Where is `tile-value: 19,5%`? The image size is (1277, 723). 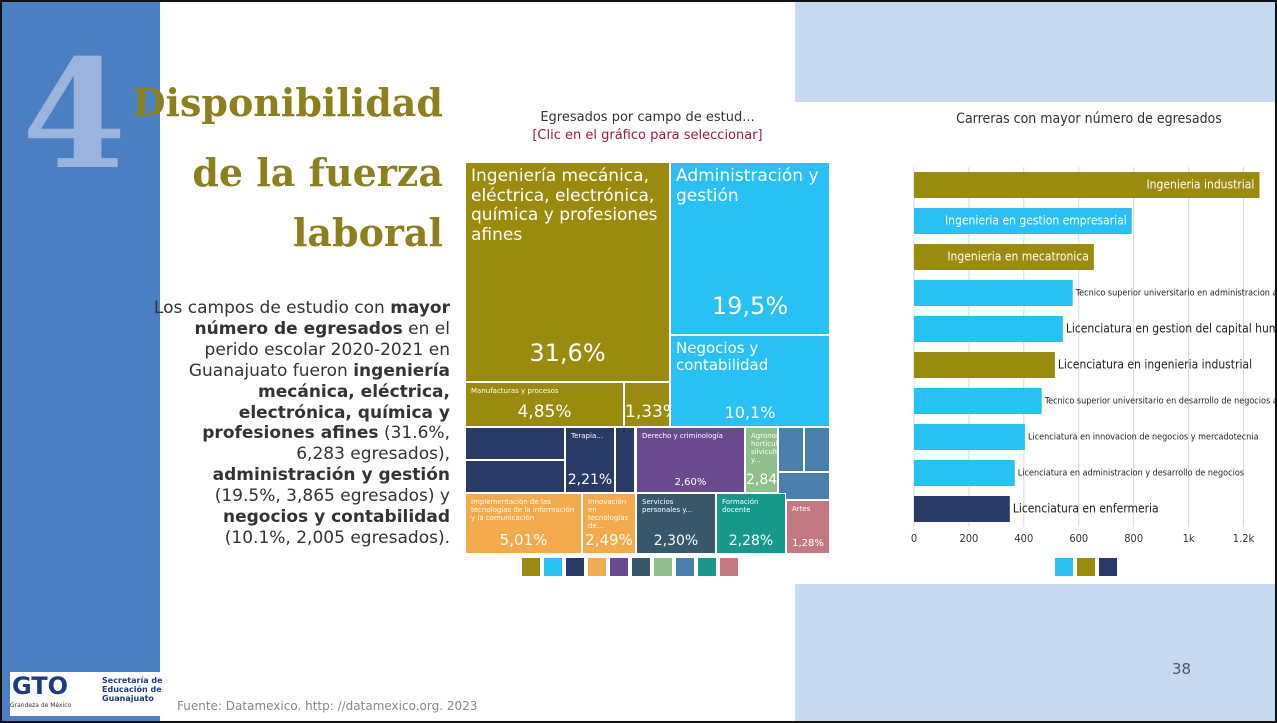
tile-value: 19,5% is located at coordinates (750, 306).